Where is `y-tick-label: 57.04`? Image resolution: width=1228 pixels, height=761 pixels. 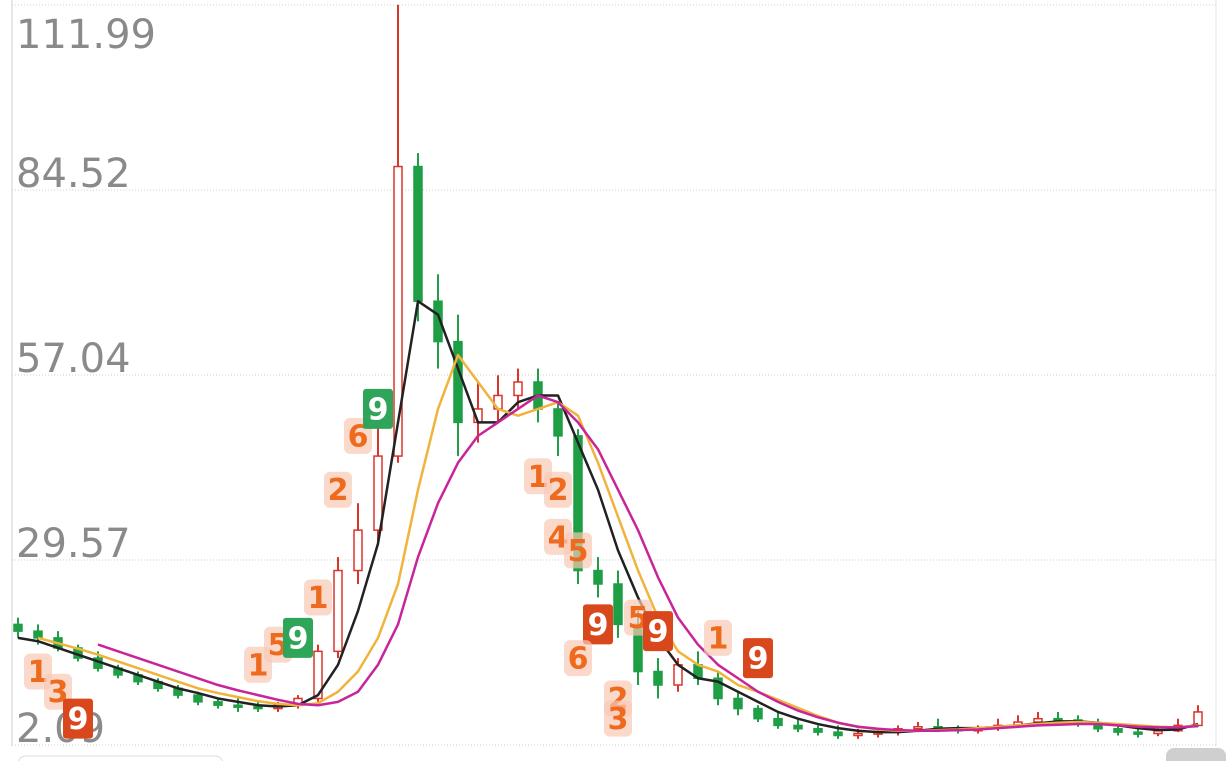 y-tick-label: 57.04 is located at coordinates (73, 359).